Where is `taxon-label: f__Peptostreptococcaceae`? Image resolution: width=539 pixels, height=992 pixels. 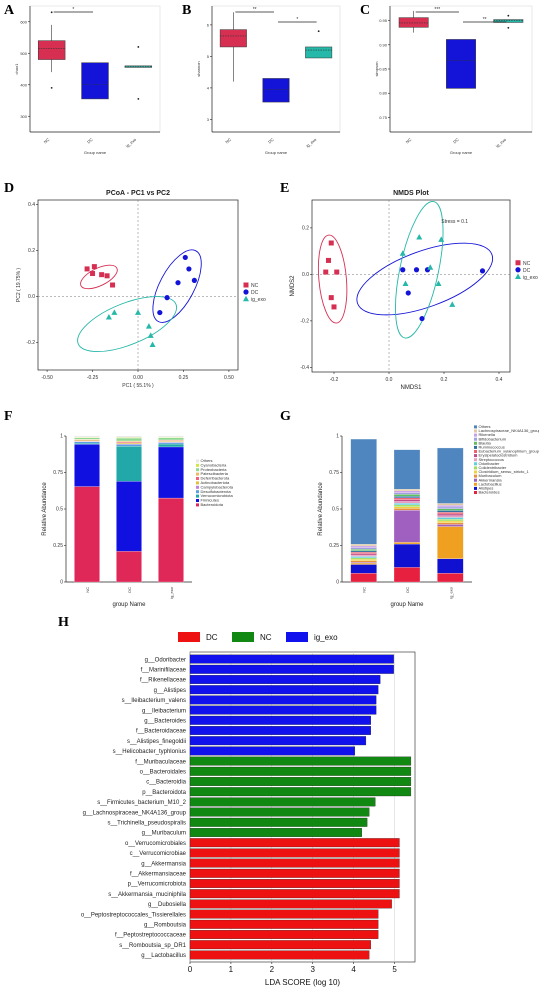 taxon-label: f__Peptostreptococcaceae is located at coordinates (151, 936).